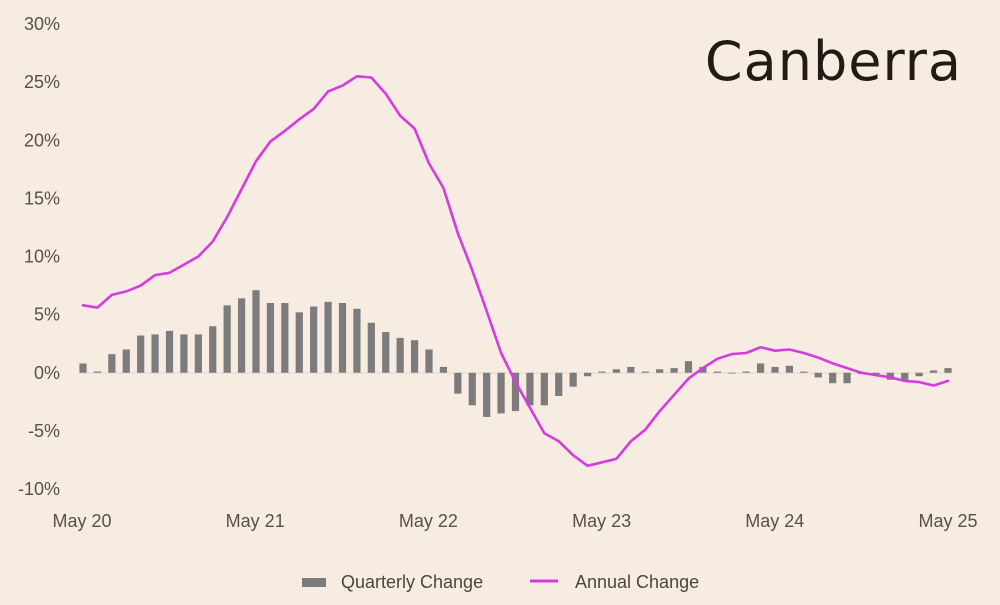 The width and height of the screenshot is (1000, 605). I want to click on y-tick-label: 30%, so click(42, 24).